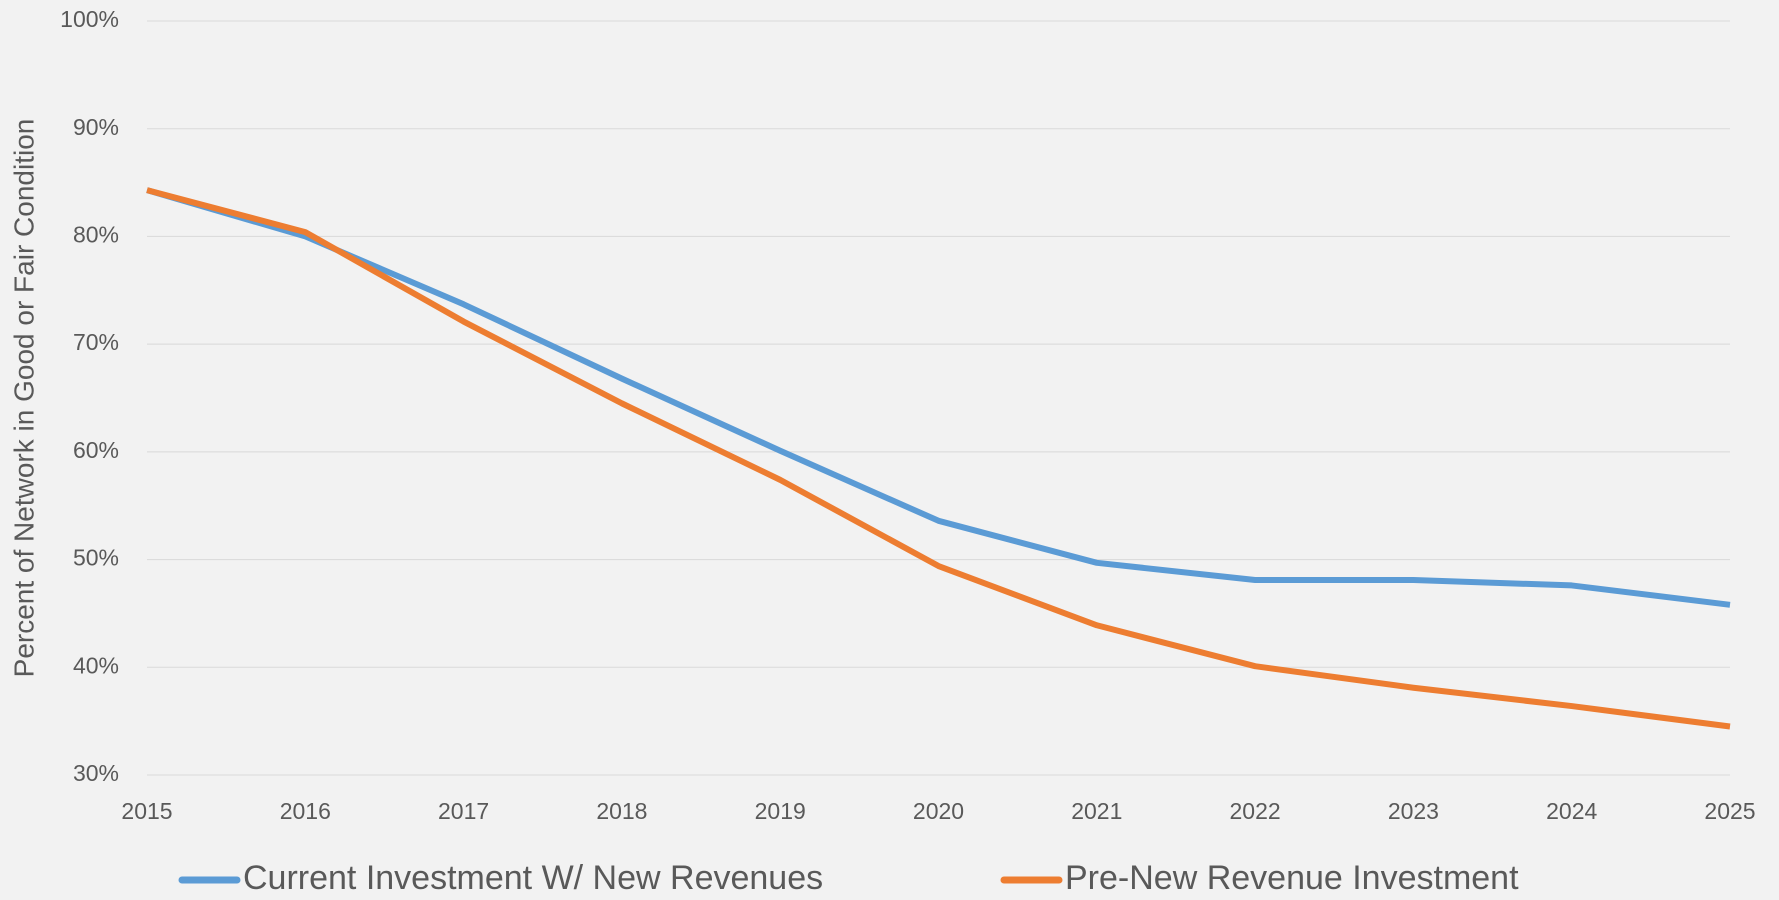 The image size is (1779, 900). Describe the element at coordinates (621, 811) in the screenshot. I see `x-tick-label: 2018` at that location.